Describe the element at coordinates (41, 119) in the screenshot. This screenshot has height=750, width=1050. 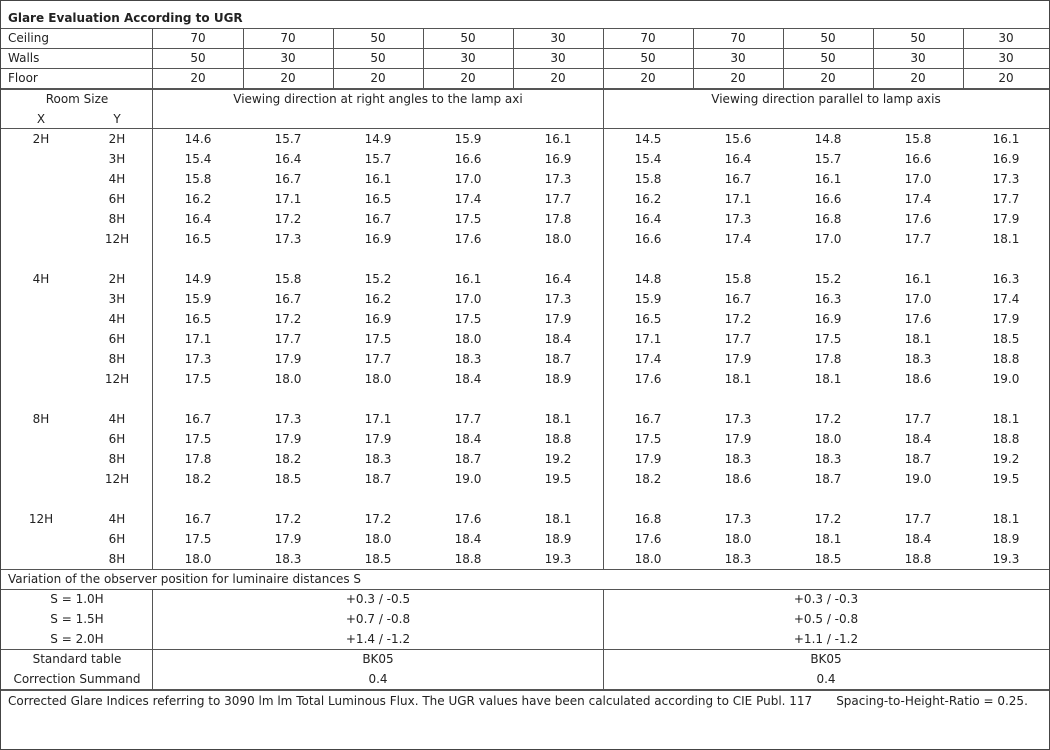
I see `room-x-header: X` at that location.